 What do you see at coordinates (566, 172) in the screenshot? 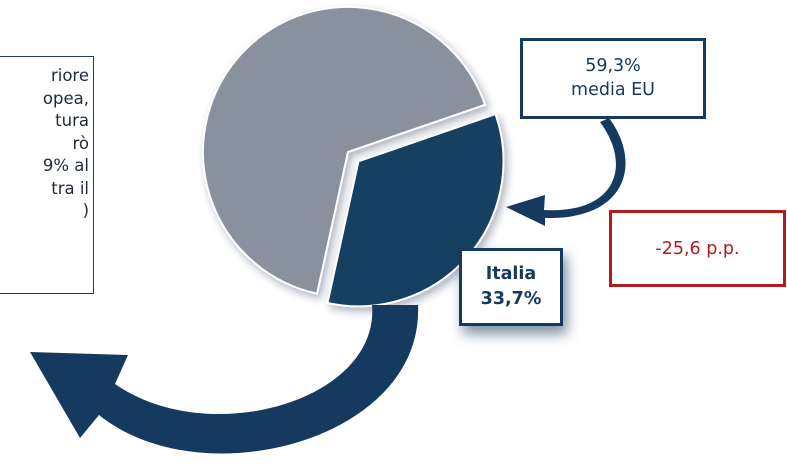
I see `eu-curved-arrow-icon` at bounding box center [566, 172].